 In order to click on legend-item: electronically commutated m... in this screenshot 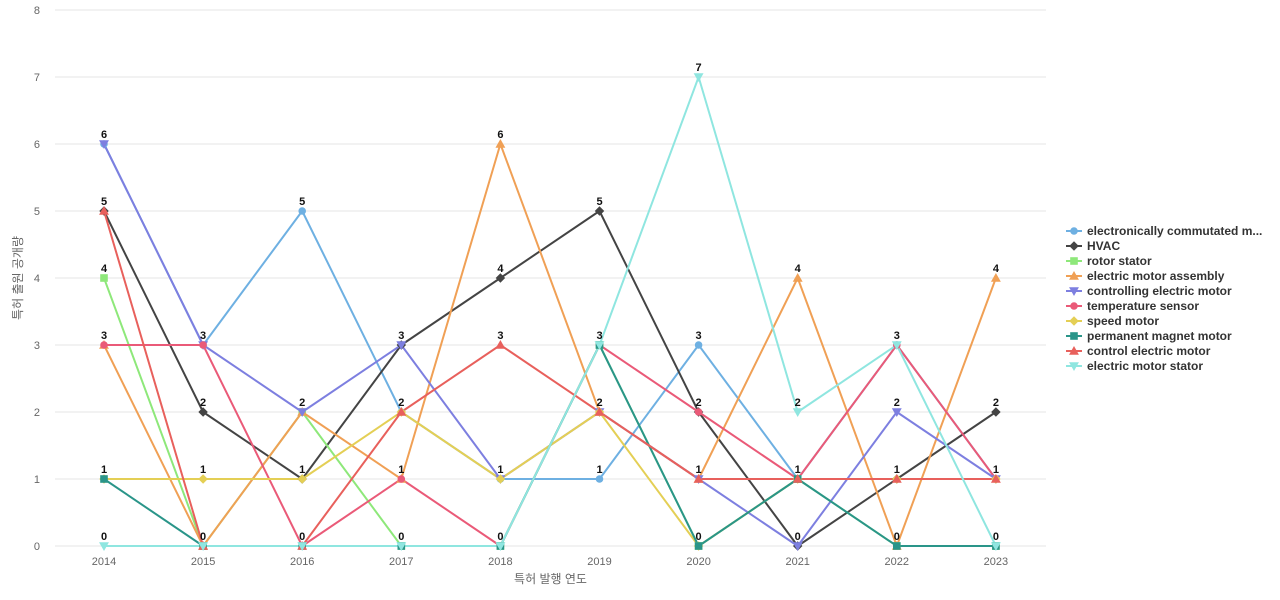, I will do `click(1164, 231)`.